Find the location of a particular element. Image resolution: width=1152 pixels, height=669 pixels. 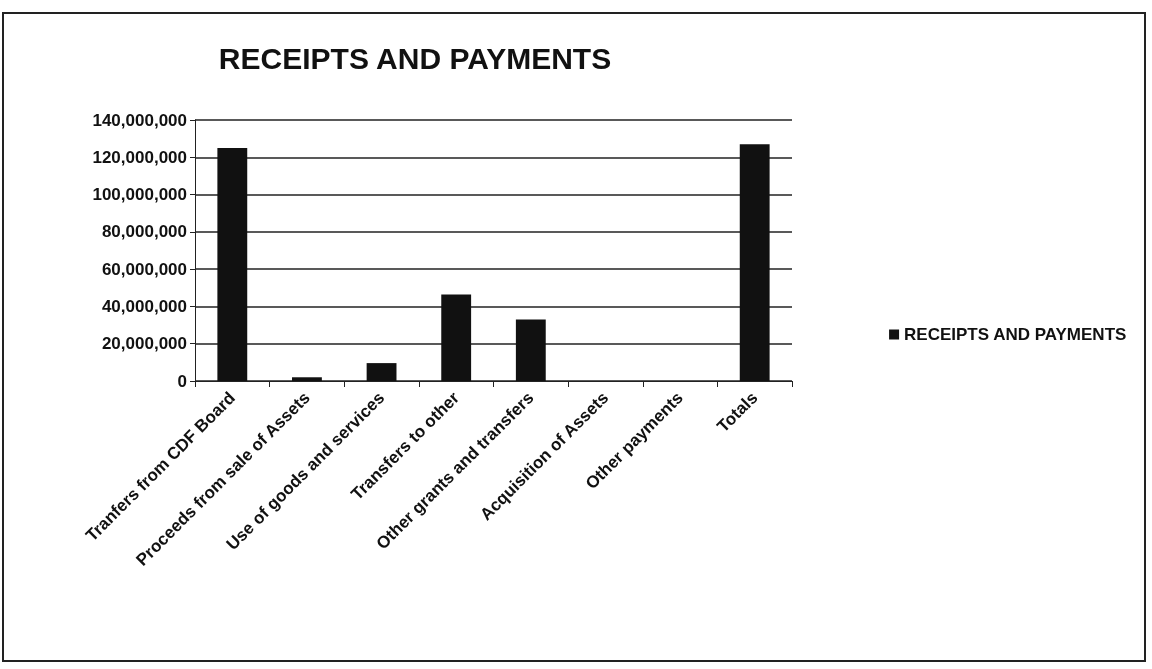

y-tick-label: 120,000,000 is located at coordinates (139, 157).